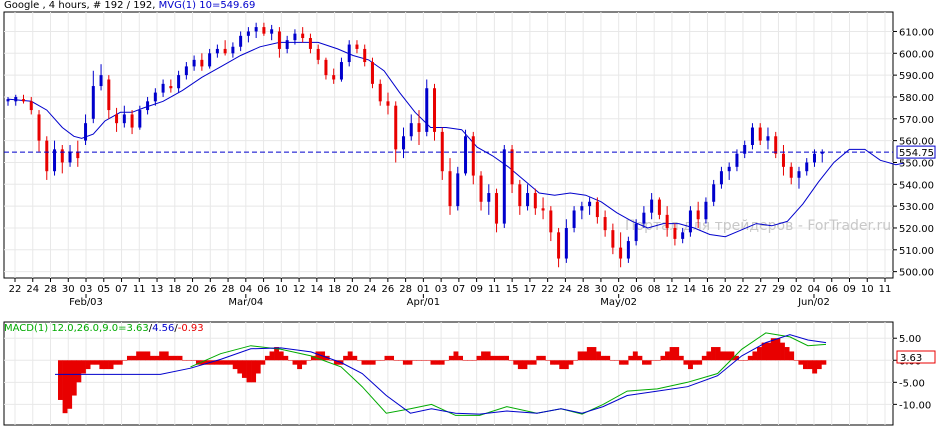  What do you see at coordinates (334, 289) in the screenshot?
I see `x-tick-label: 18` at bounding box center [334, 289].